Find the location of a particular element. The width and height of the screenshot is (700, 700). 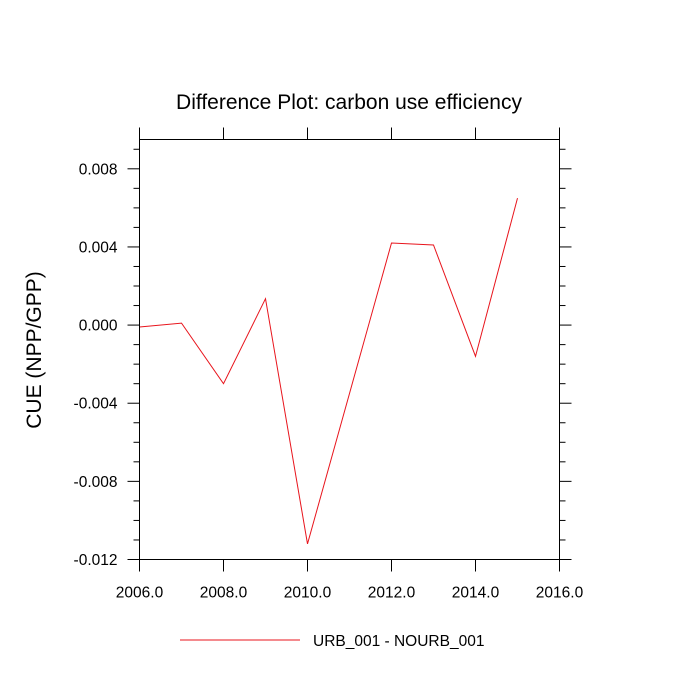

x-tick-label: 2016.0 is located at coordinates (560, 593).